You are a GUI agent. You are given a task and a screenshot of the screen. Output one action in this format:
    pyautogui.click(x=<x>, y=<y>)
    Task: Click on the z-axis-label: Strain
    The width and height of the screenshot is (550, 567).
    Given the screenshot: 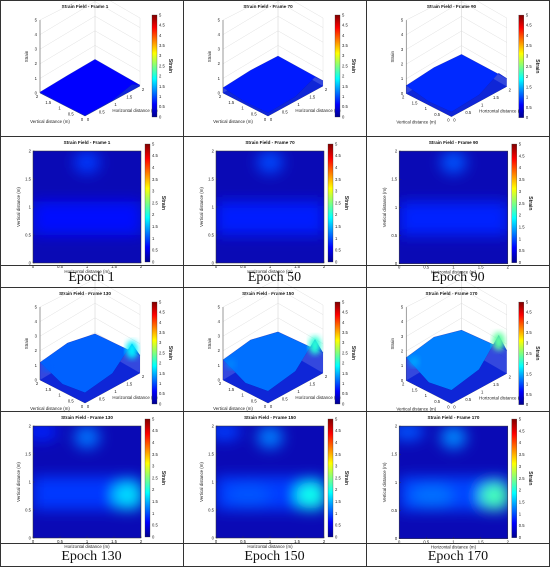 What is the action you would take?
    pyautogui.click(x=392, y=344)
    